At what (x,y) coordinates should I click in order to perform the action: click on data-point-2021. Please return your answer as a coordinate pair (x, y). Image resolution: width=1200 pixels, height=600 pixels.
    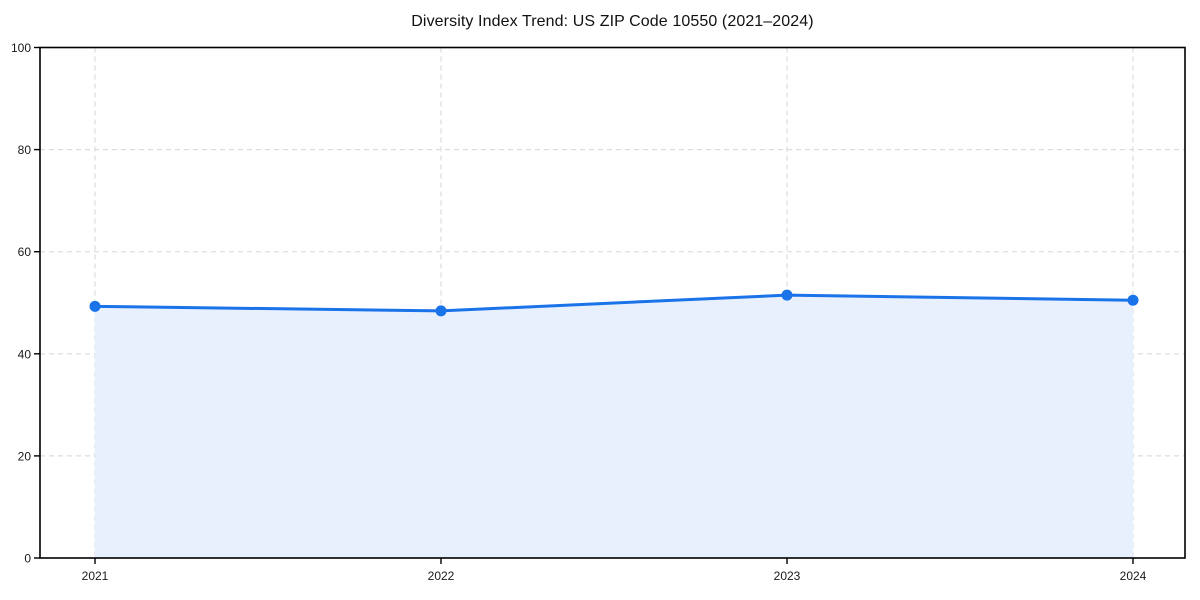
    Looking at the image, I should click on (95, 306).